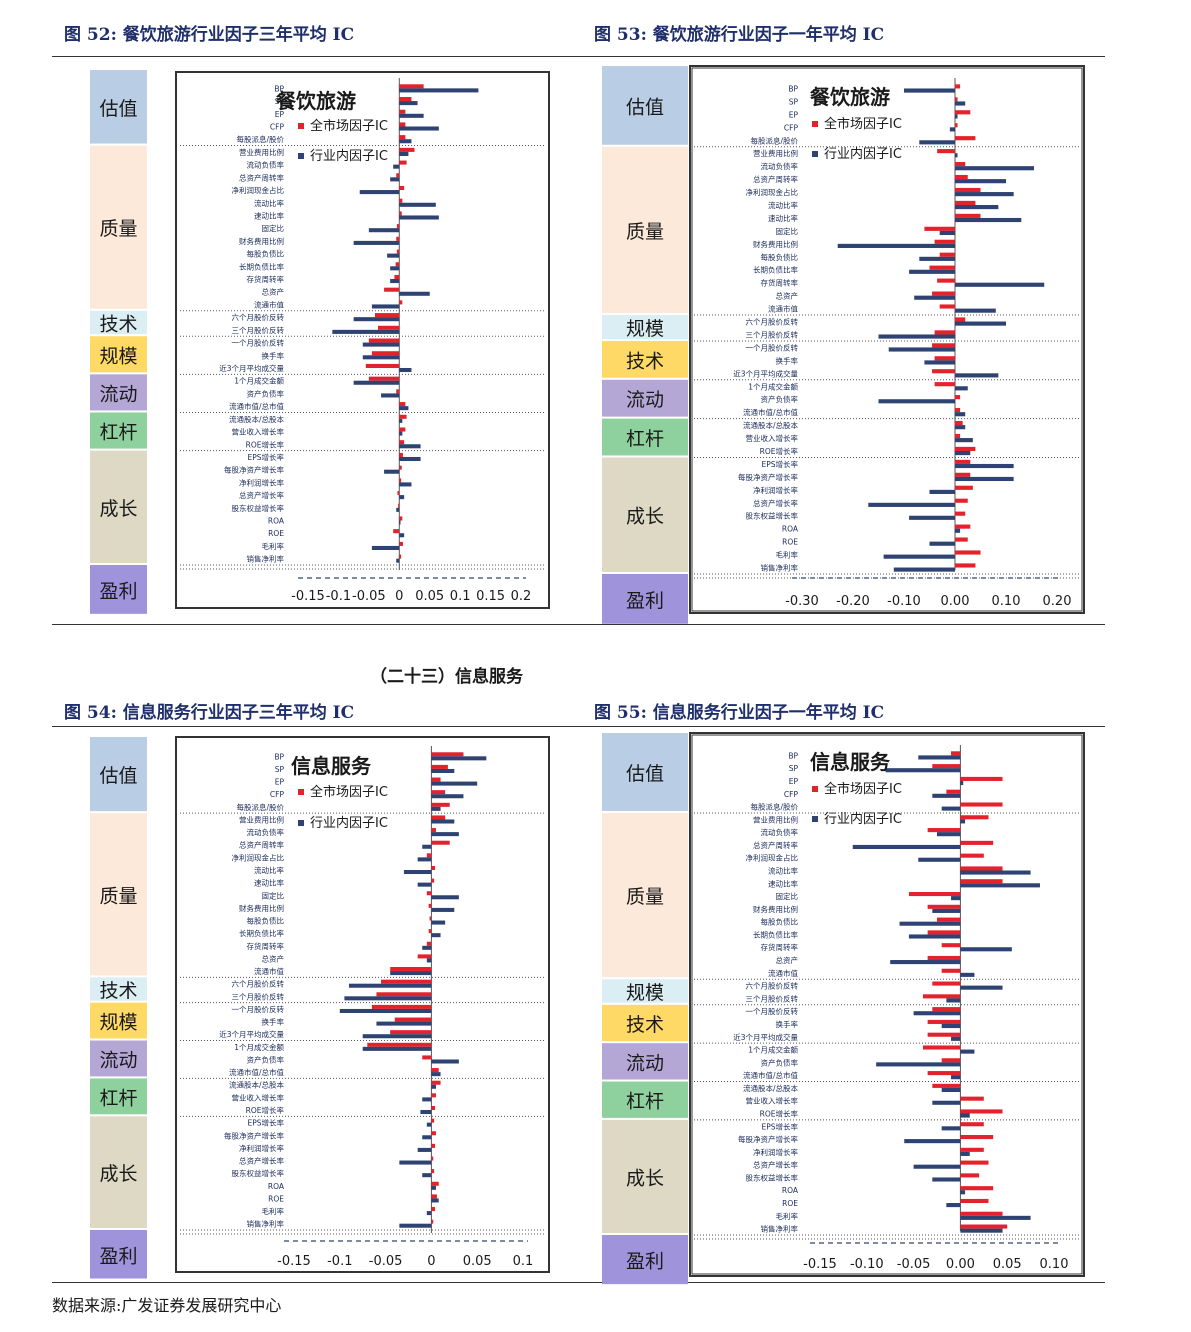 The width and height of the screenshot is (1191, 1332). I want to click on x-tick-label: 0.10, so click(1054, 1264).